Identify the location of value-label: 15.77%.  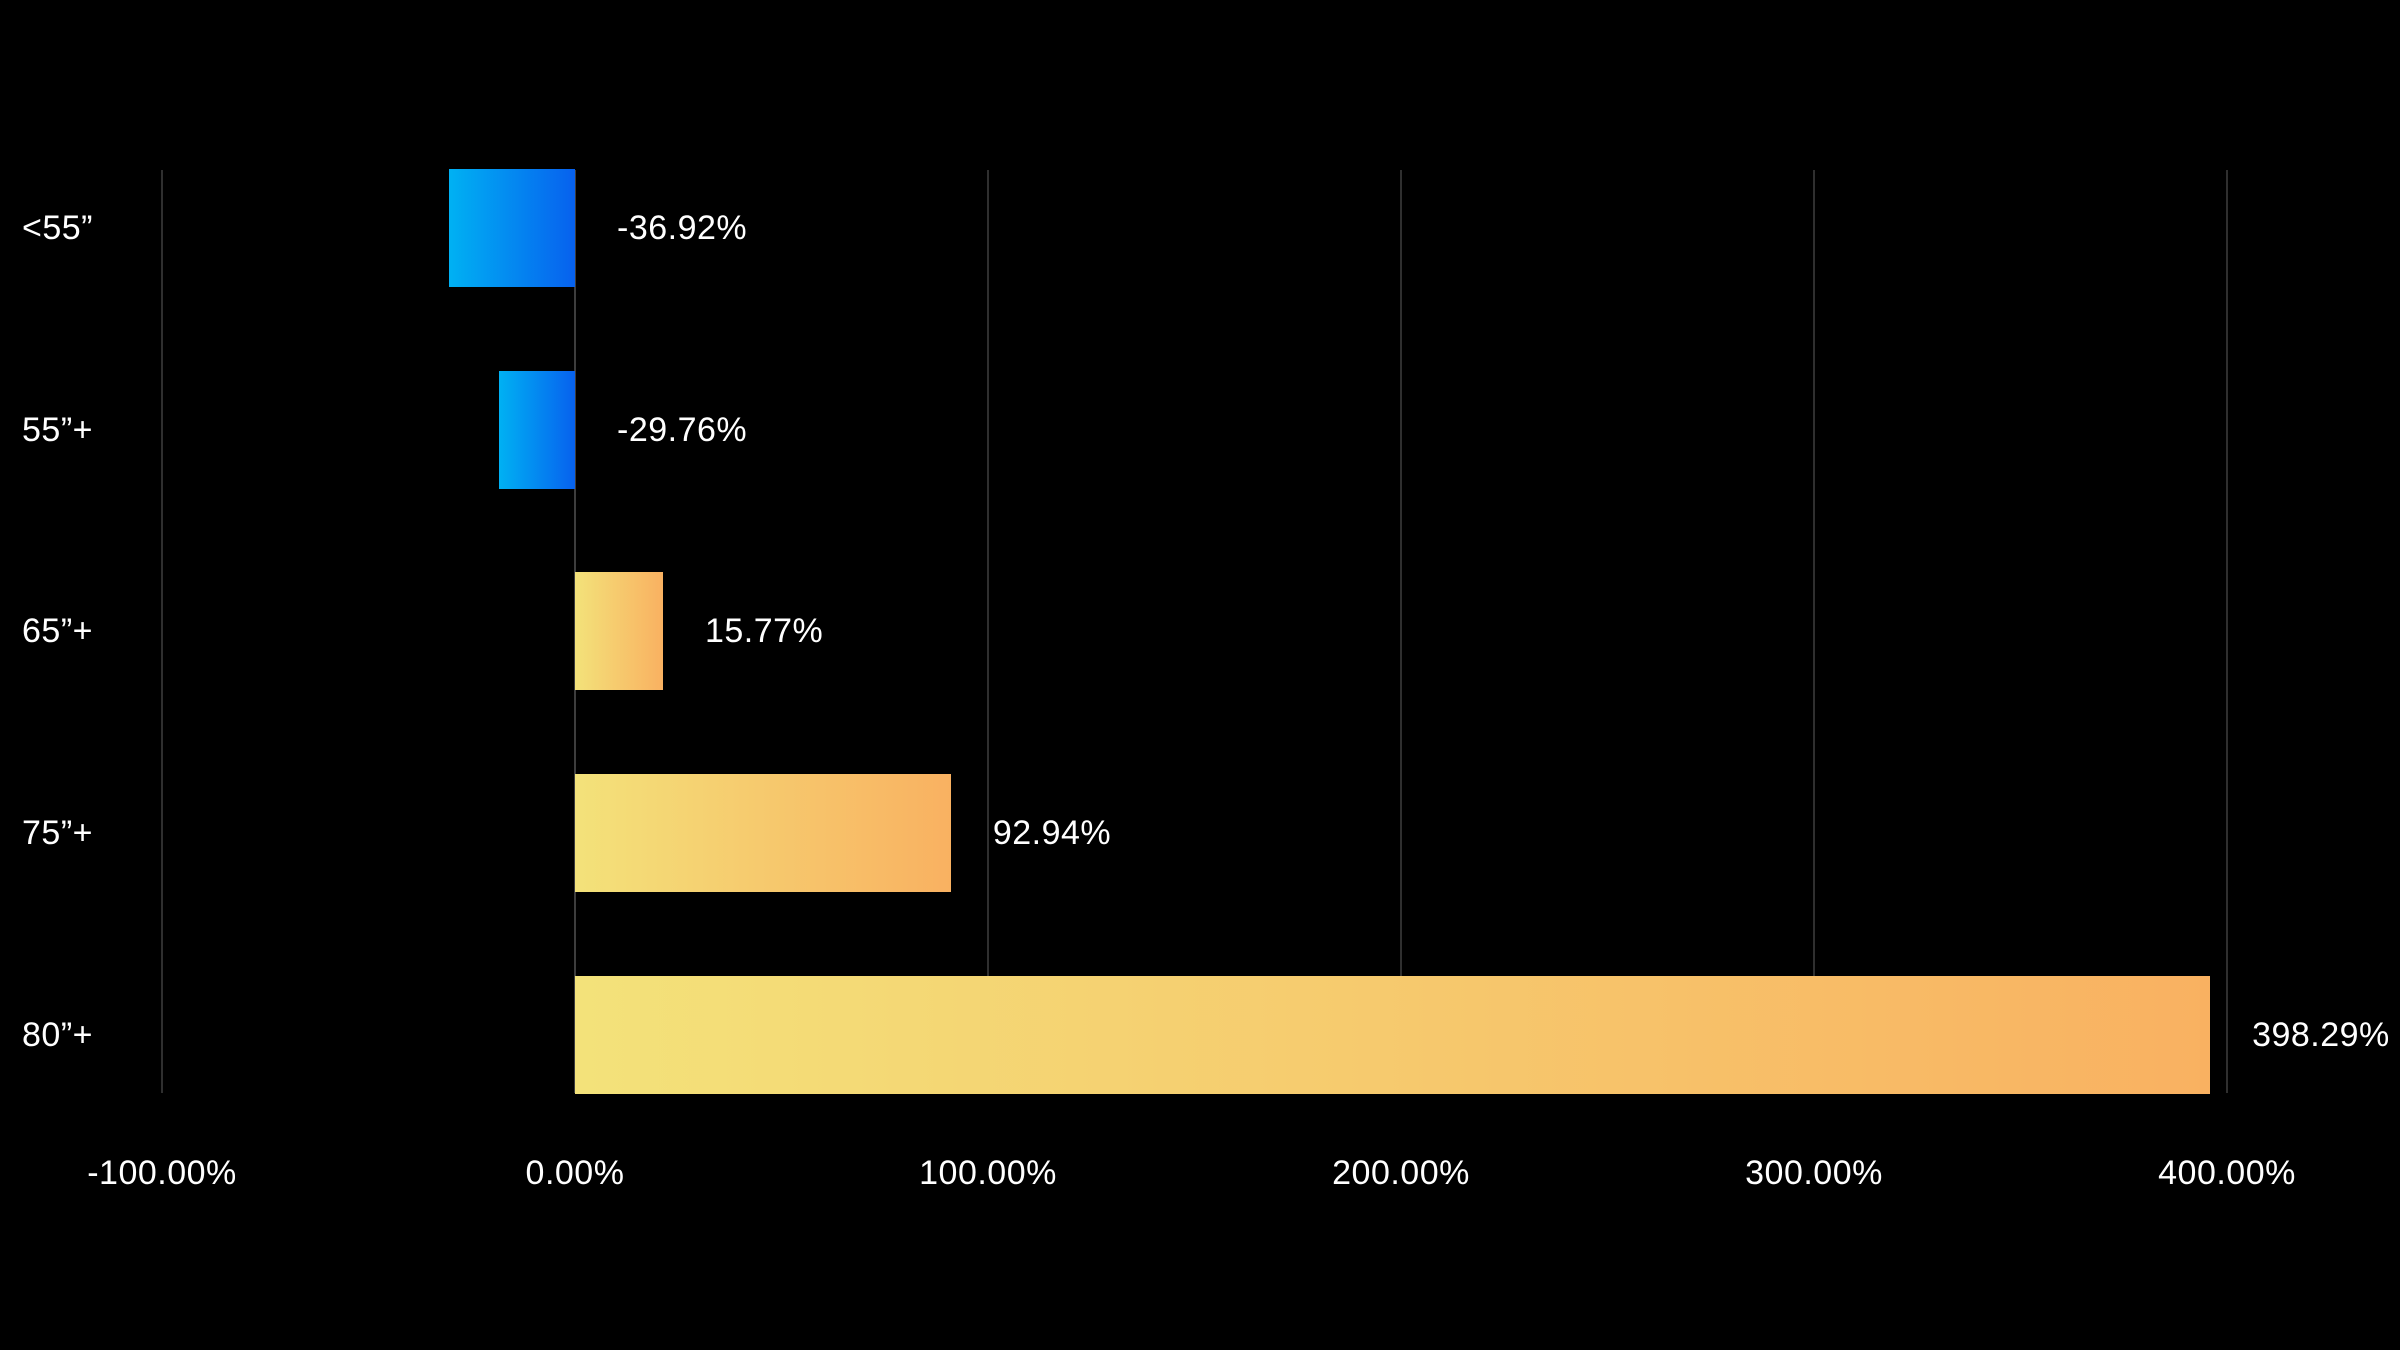
(764, 631).